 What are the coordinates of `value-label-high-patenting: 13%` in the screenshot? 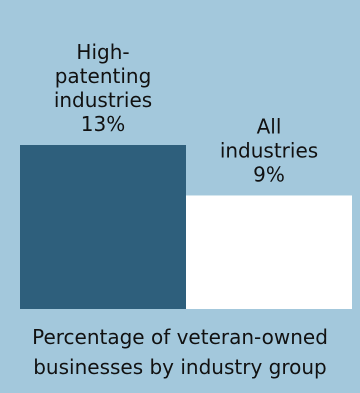 It's located at (103, 124).